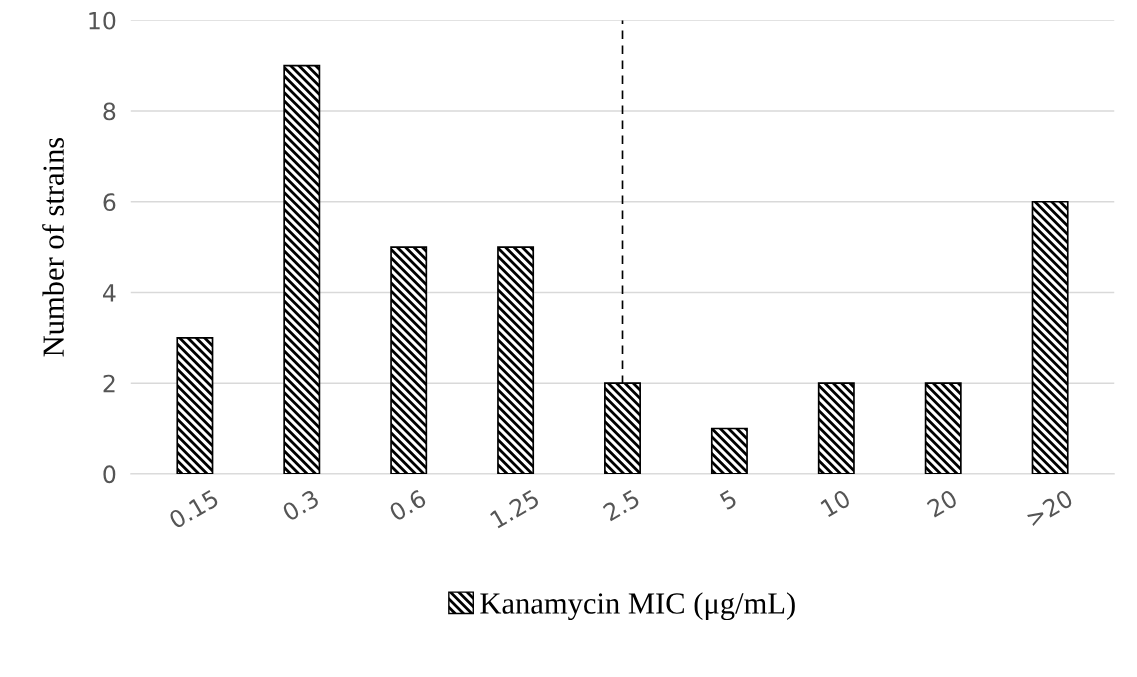  What do you see at coordinates (53, 247) in the screenshot?
I see `y-axis-title: Number of strains` at bounding box center [53, 247].